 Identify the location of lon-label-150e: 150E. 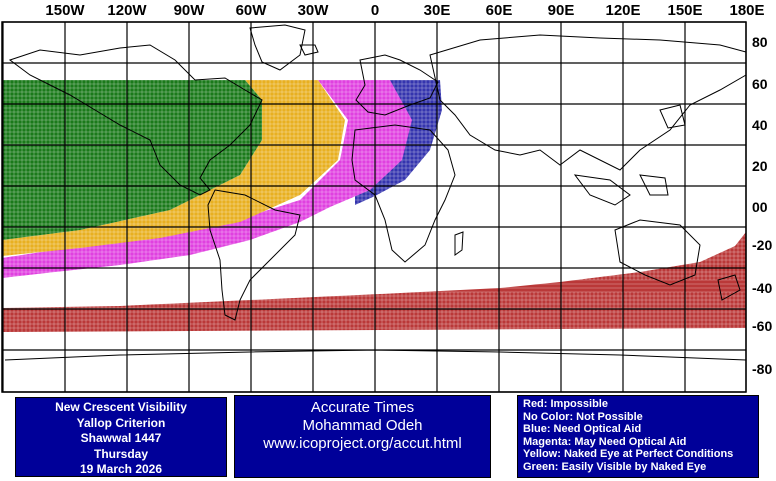
(685, 10).